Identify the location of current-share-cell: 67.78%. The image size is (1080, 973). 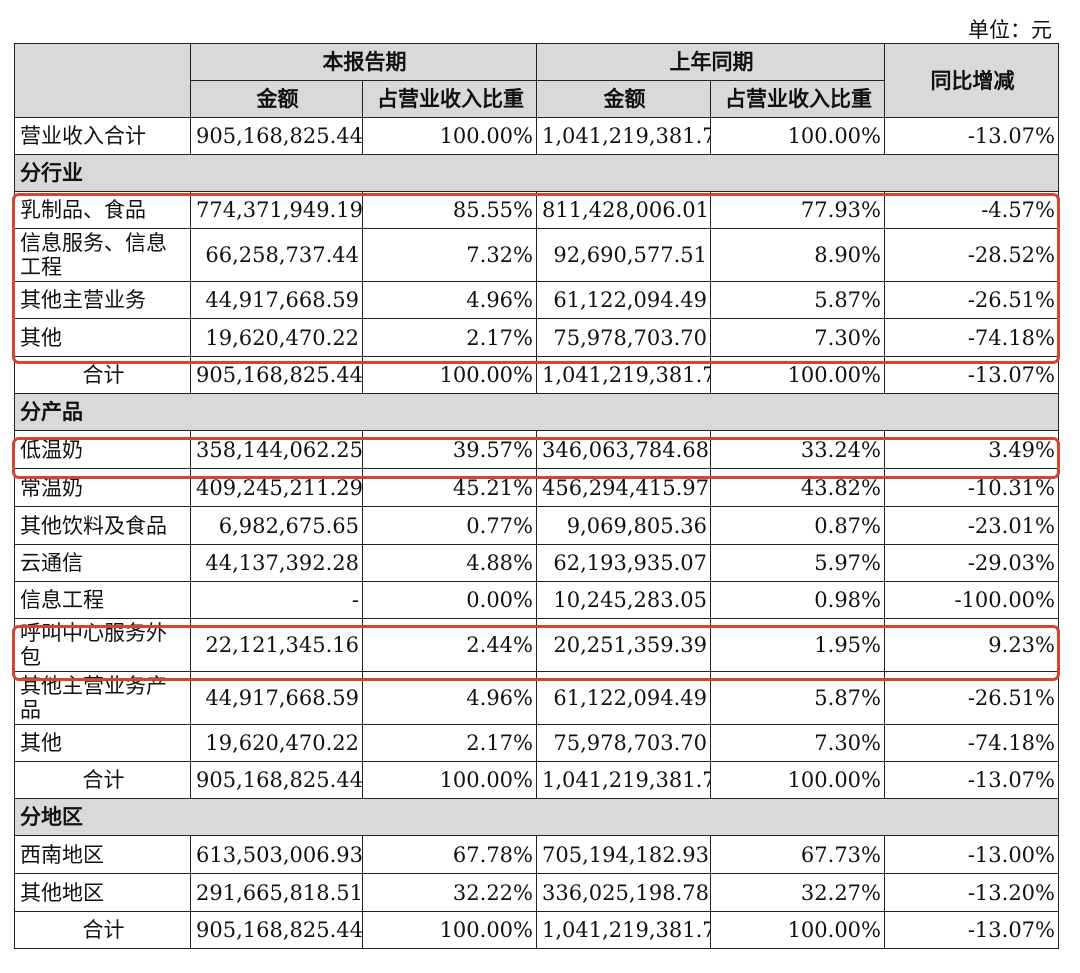
(449, 854).